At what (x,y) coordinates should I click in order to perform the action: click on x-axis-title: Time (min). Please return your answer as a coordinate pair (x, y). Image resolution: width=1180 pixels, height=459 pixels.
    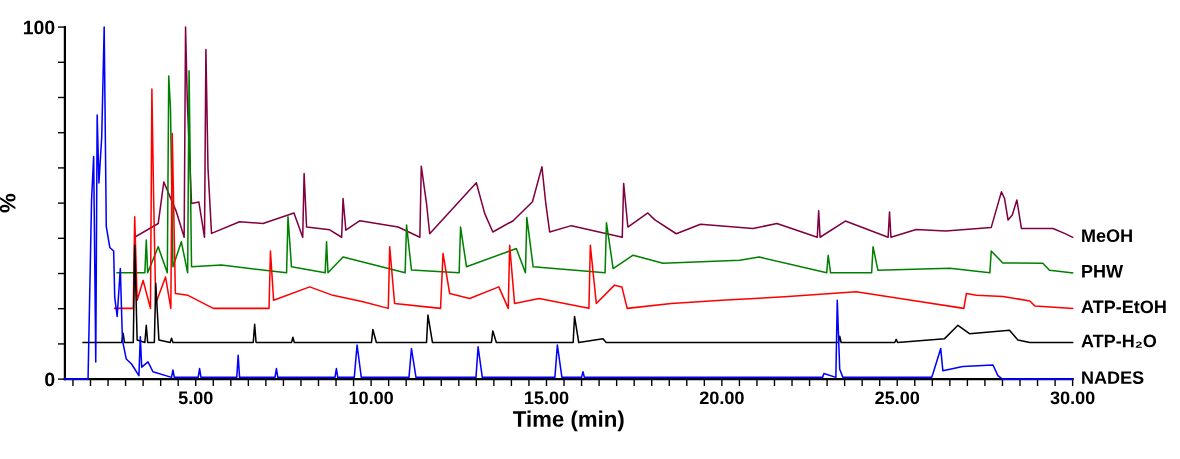
    Looking at the image, I should click on (568, 421).